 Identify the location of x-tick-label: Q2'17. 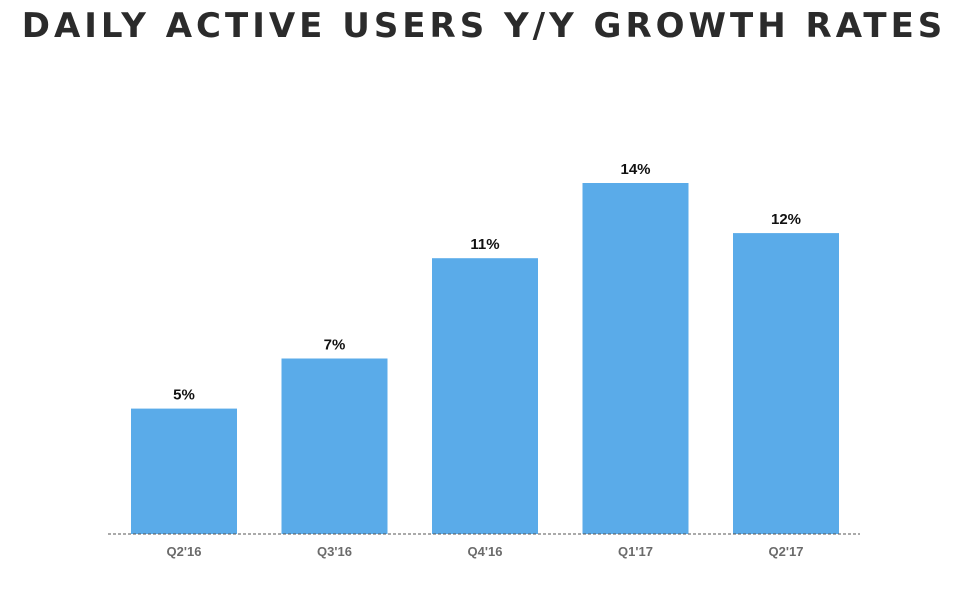
(786, 551).